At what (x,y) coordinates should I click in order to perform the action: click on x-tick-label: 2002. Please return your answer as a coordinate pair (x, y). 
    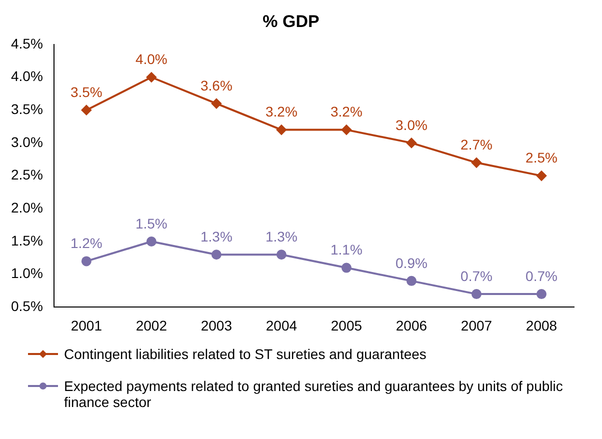
    Looking at the image, I should click on (152, 325).